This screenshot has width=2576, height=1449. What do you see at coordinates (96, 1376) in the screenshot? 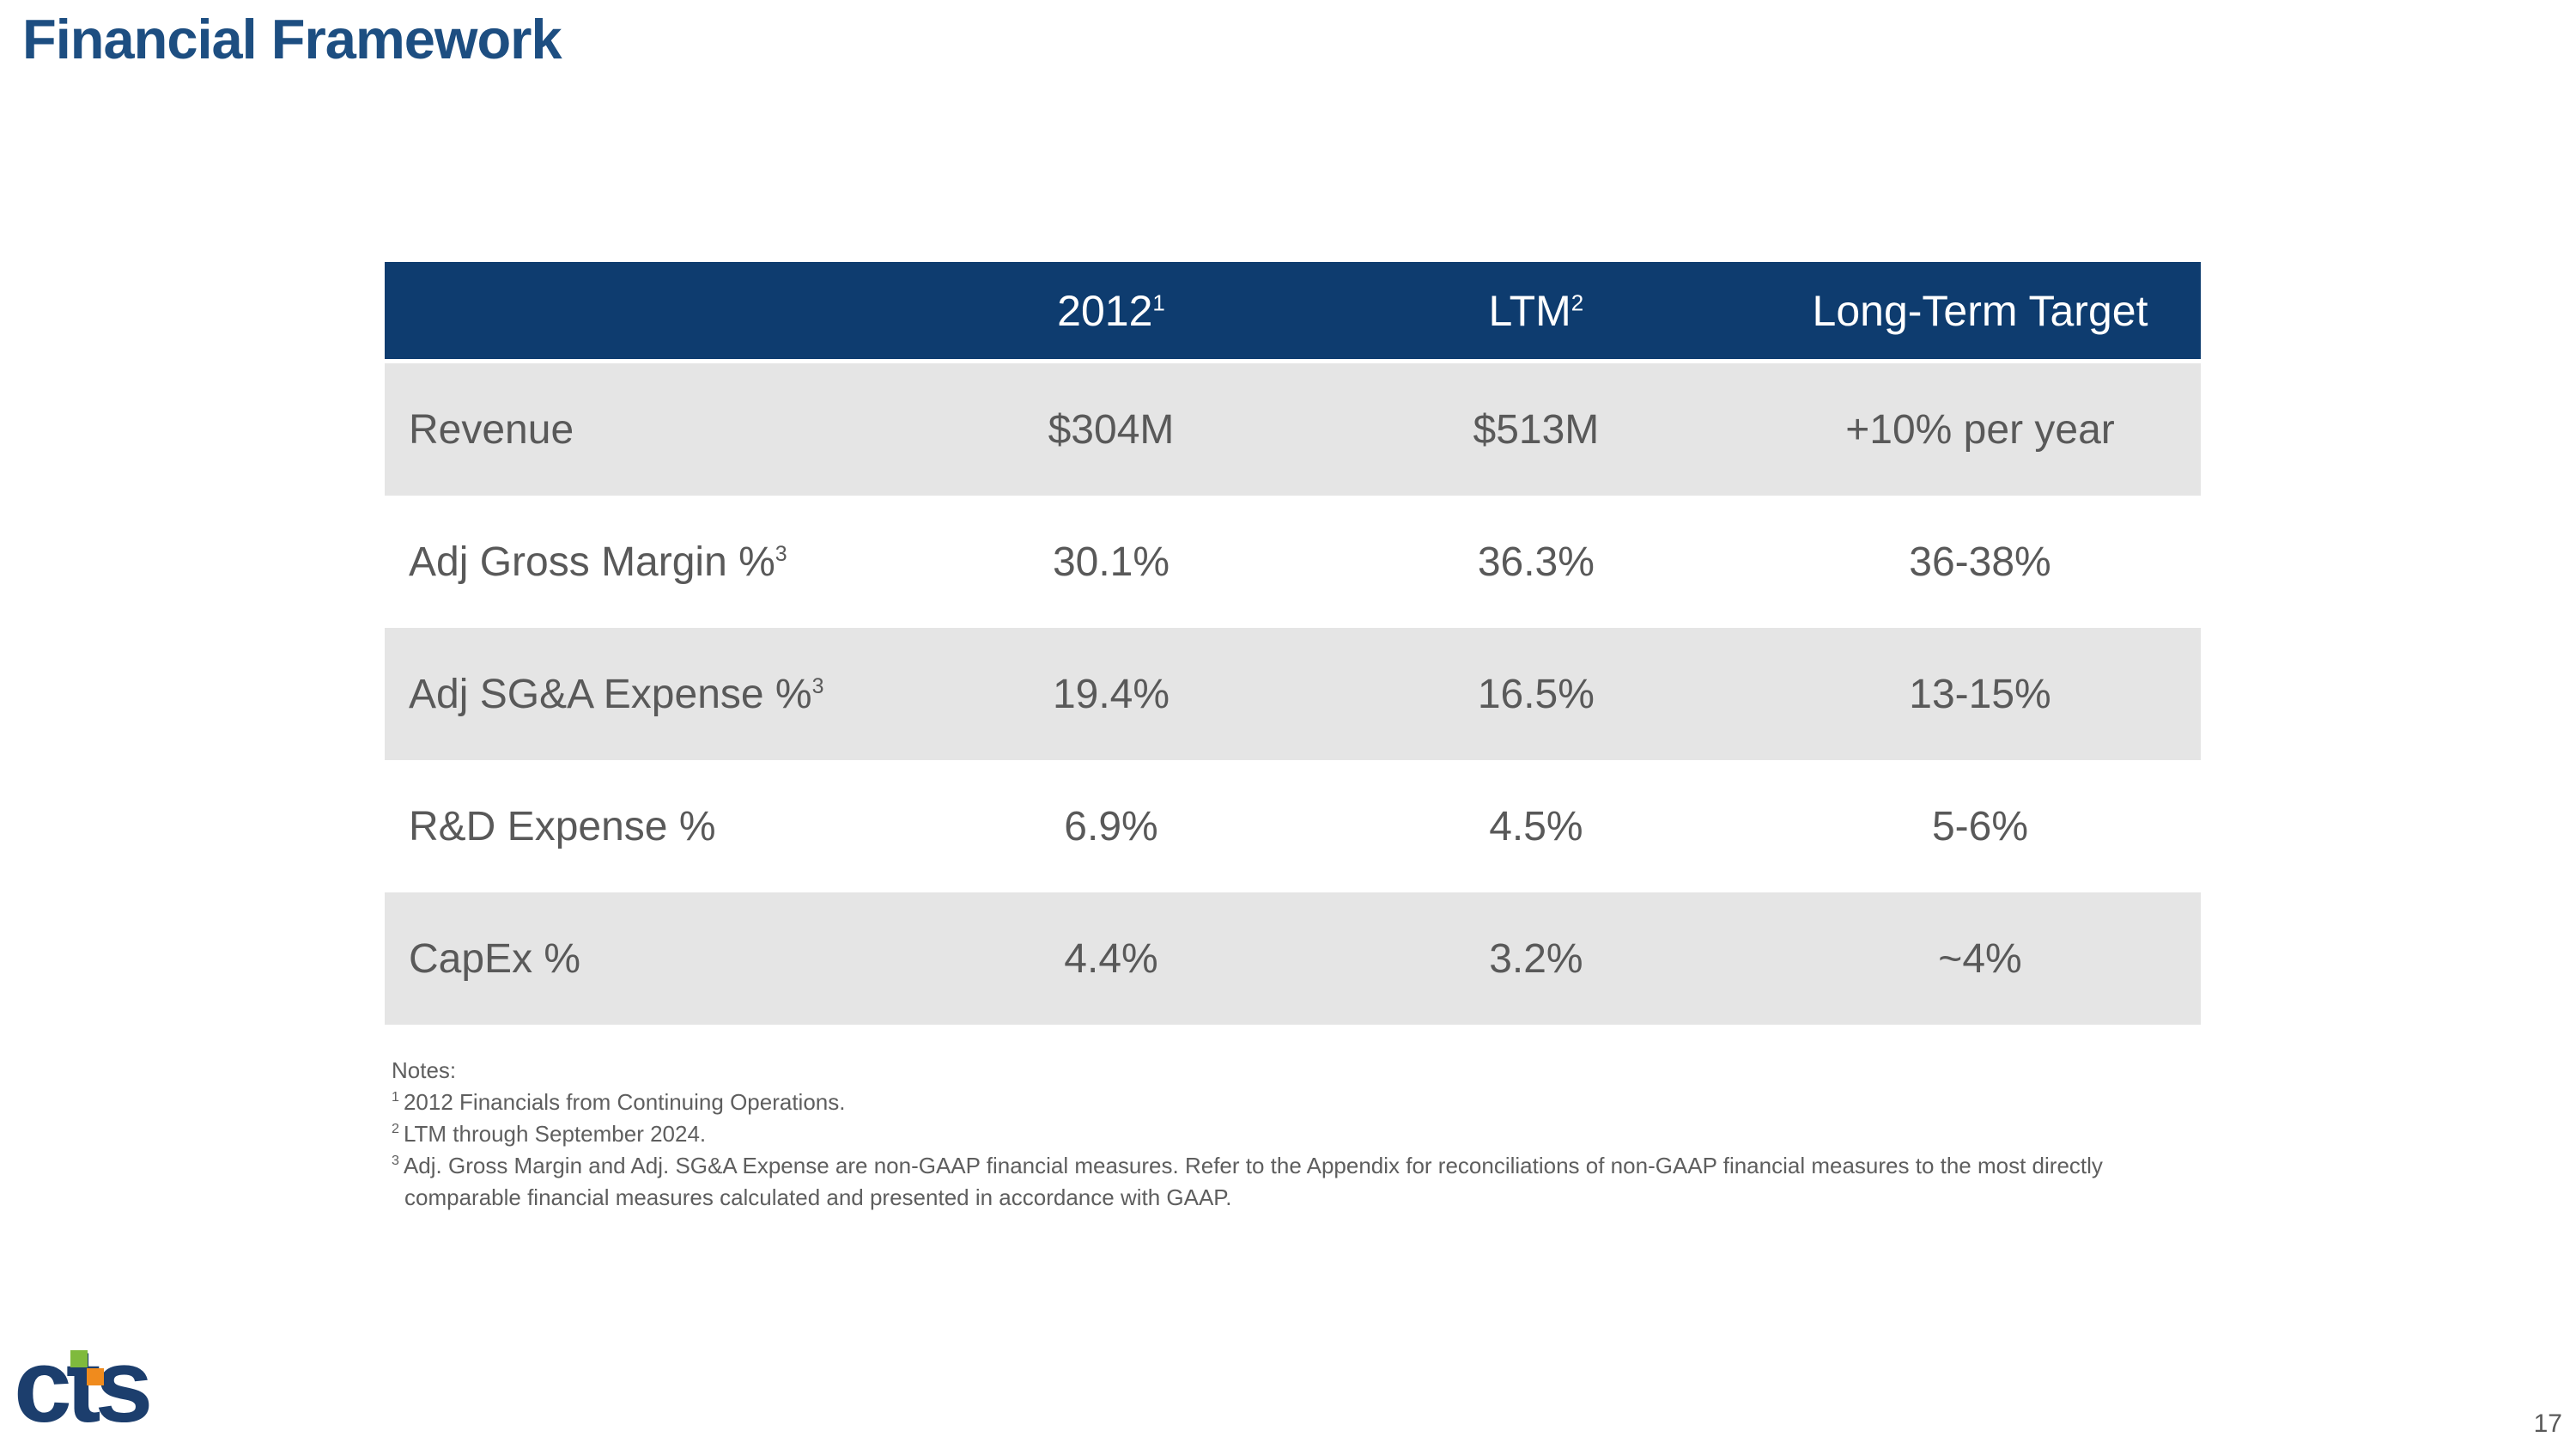
I see `logo-orange-square-icon` at bounding box center [96, 1376].